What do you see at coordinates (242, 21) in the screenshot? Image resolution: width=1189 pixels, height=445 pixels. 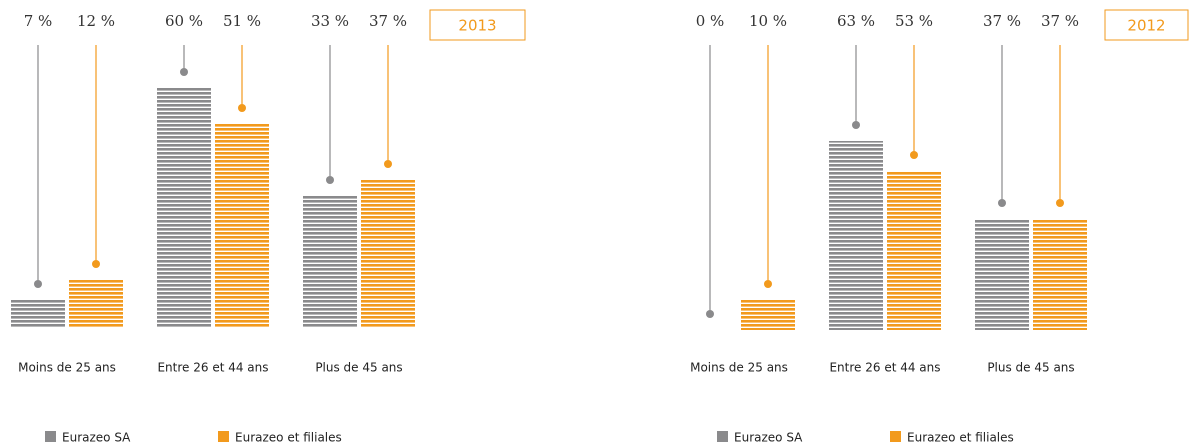 I see `value-label: 51 %` at bounding box center [242, 21].